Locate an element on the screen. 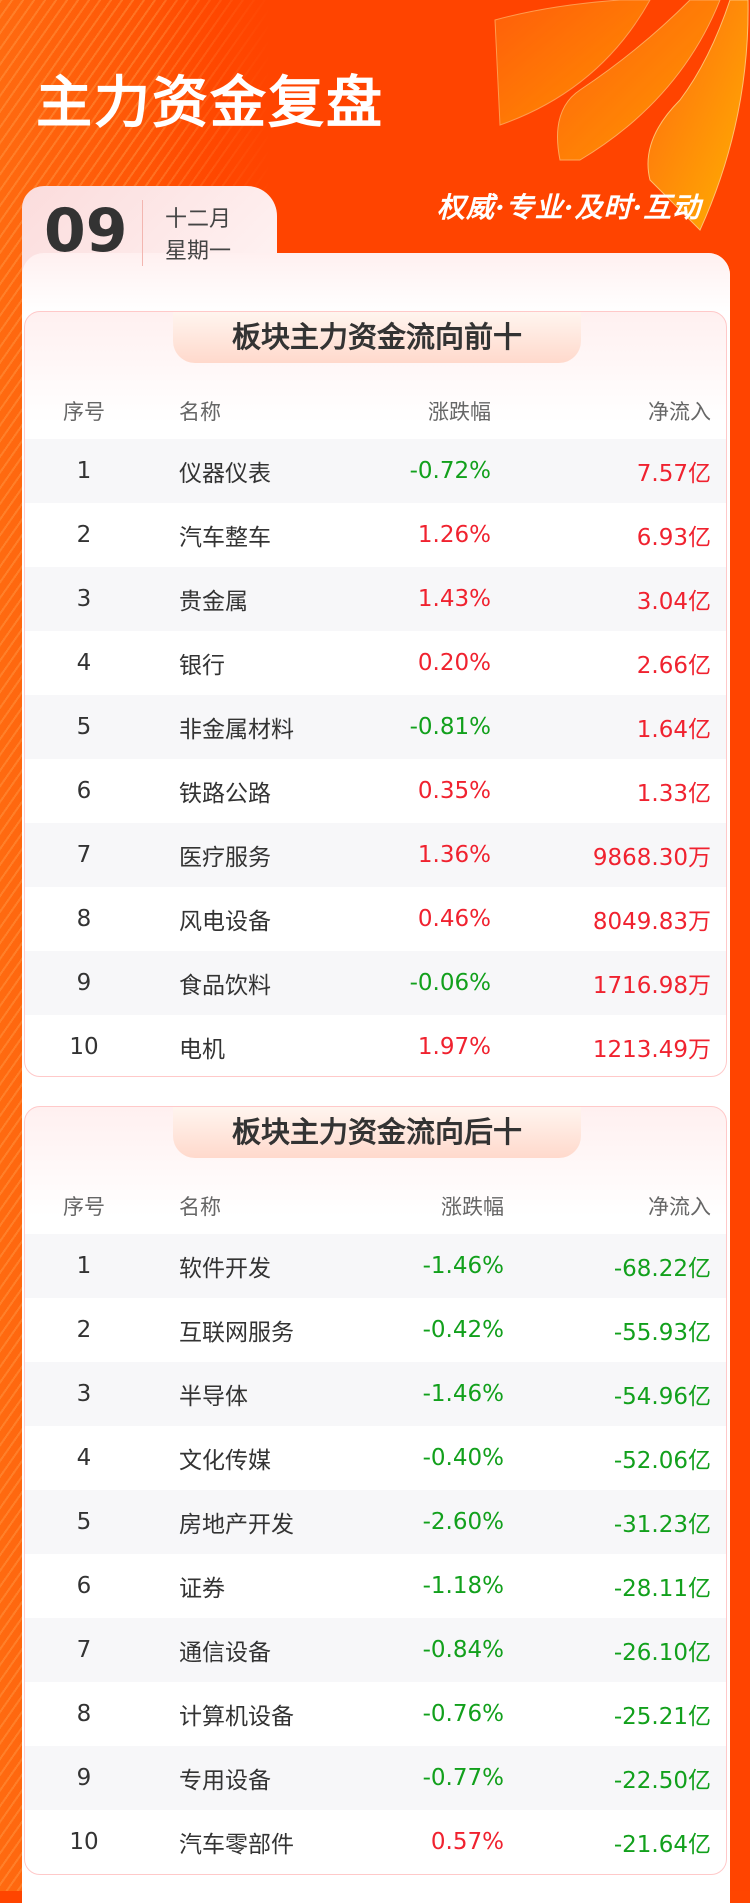  decorative-swoosh is located at coordinates (621, 115).